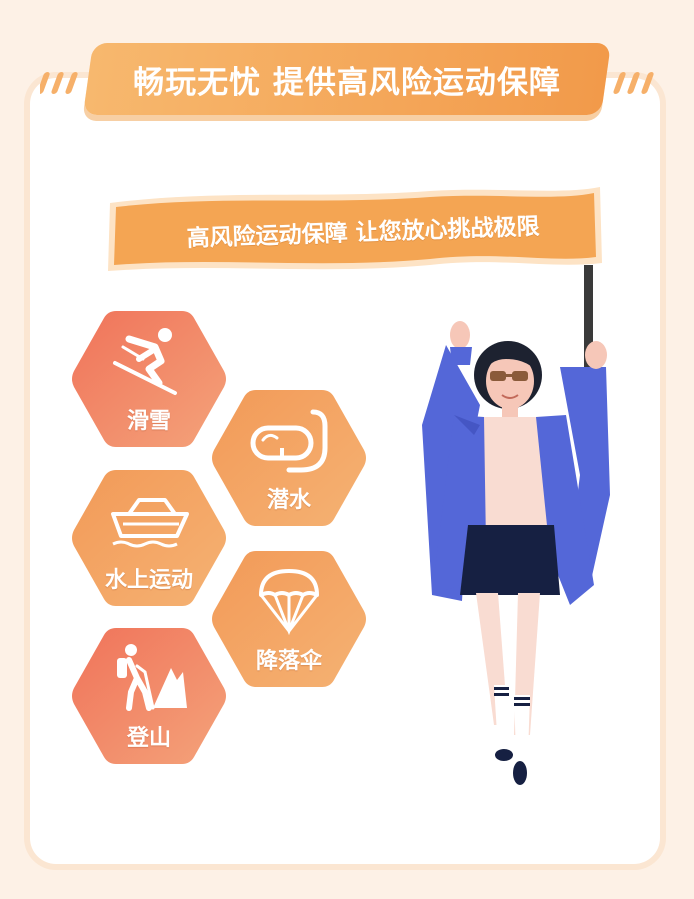  Describe the element at coordinates (145, 361) in the screenshot. I see `skiing-icon` at that location.